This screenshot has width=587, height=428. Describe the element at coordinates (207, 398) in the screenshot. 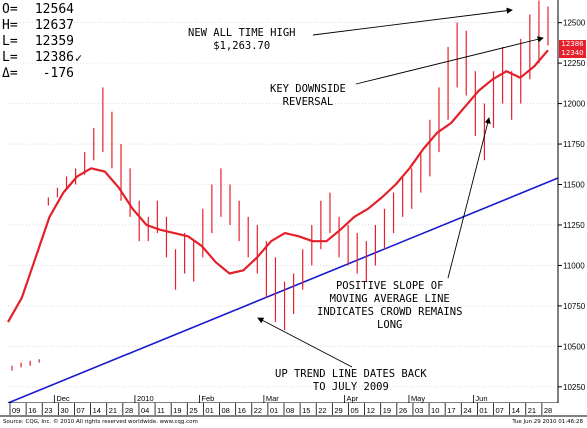

I see `month-label: Feb` at that location.